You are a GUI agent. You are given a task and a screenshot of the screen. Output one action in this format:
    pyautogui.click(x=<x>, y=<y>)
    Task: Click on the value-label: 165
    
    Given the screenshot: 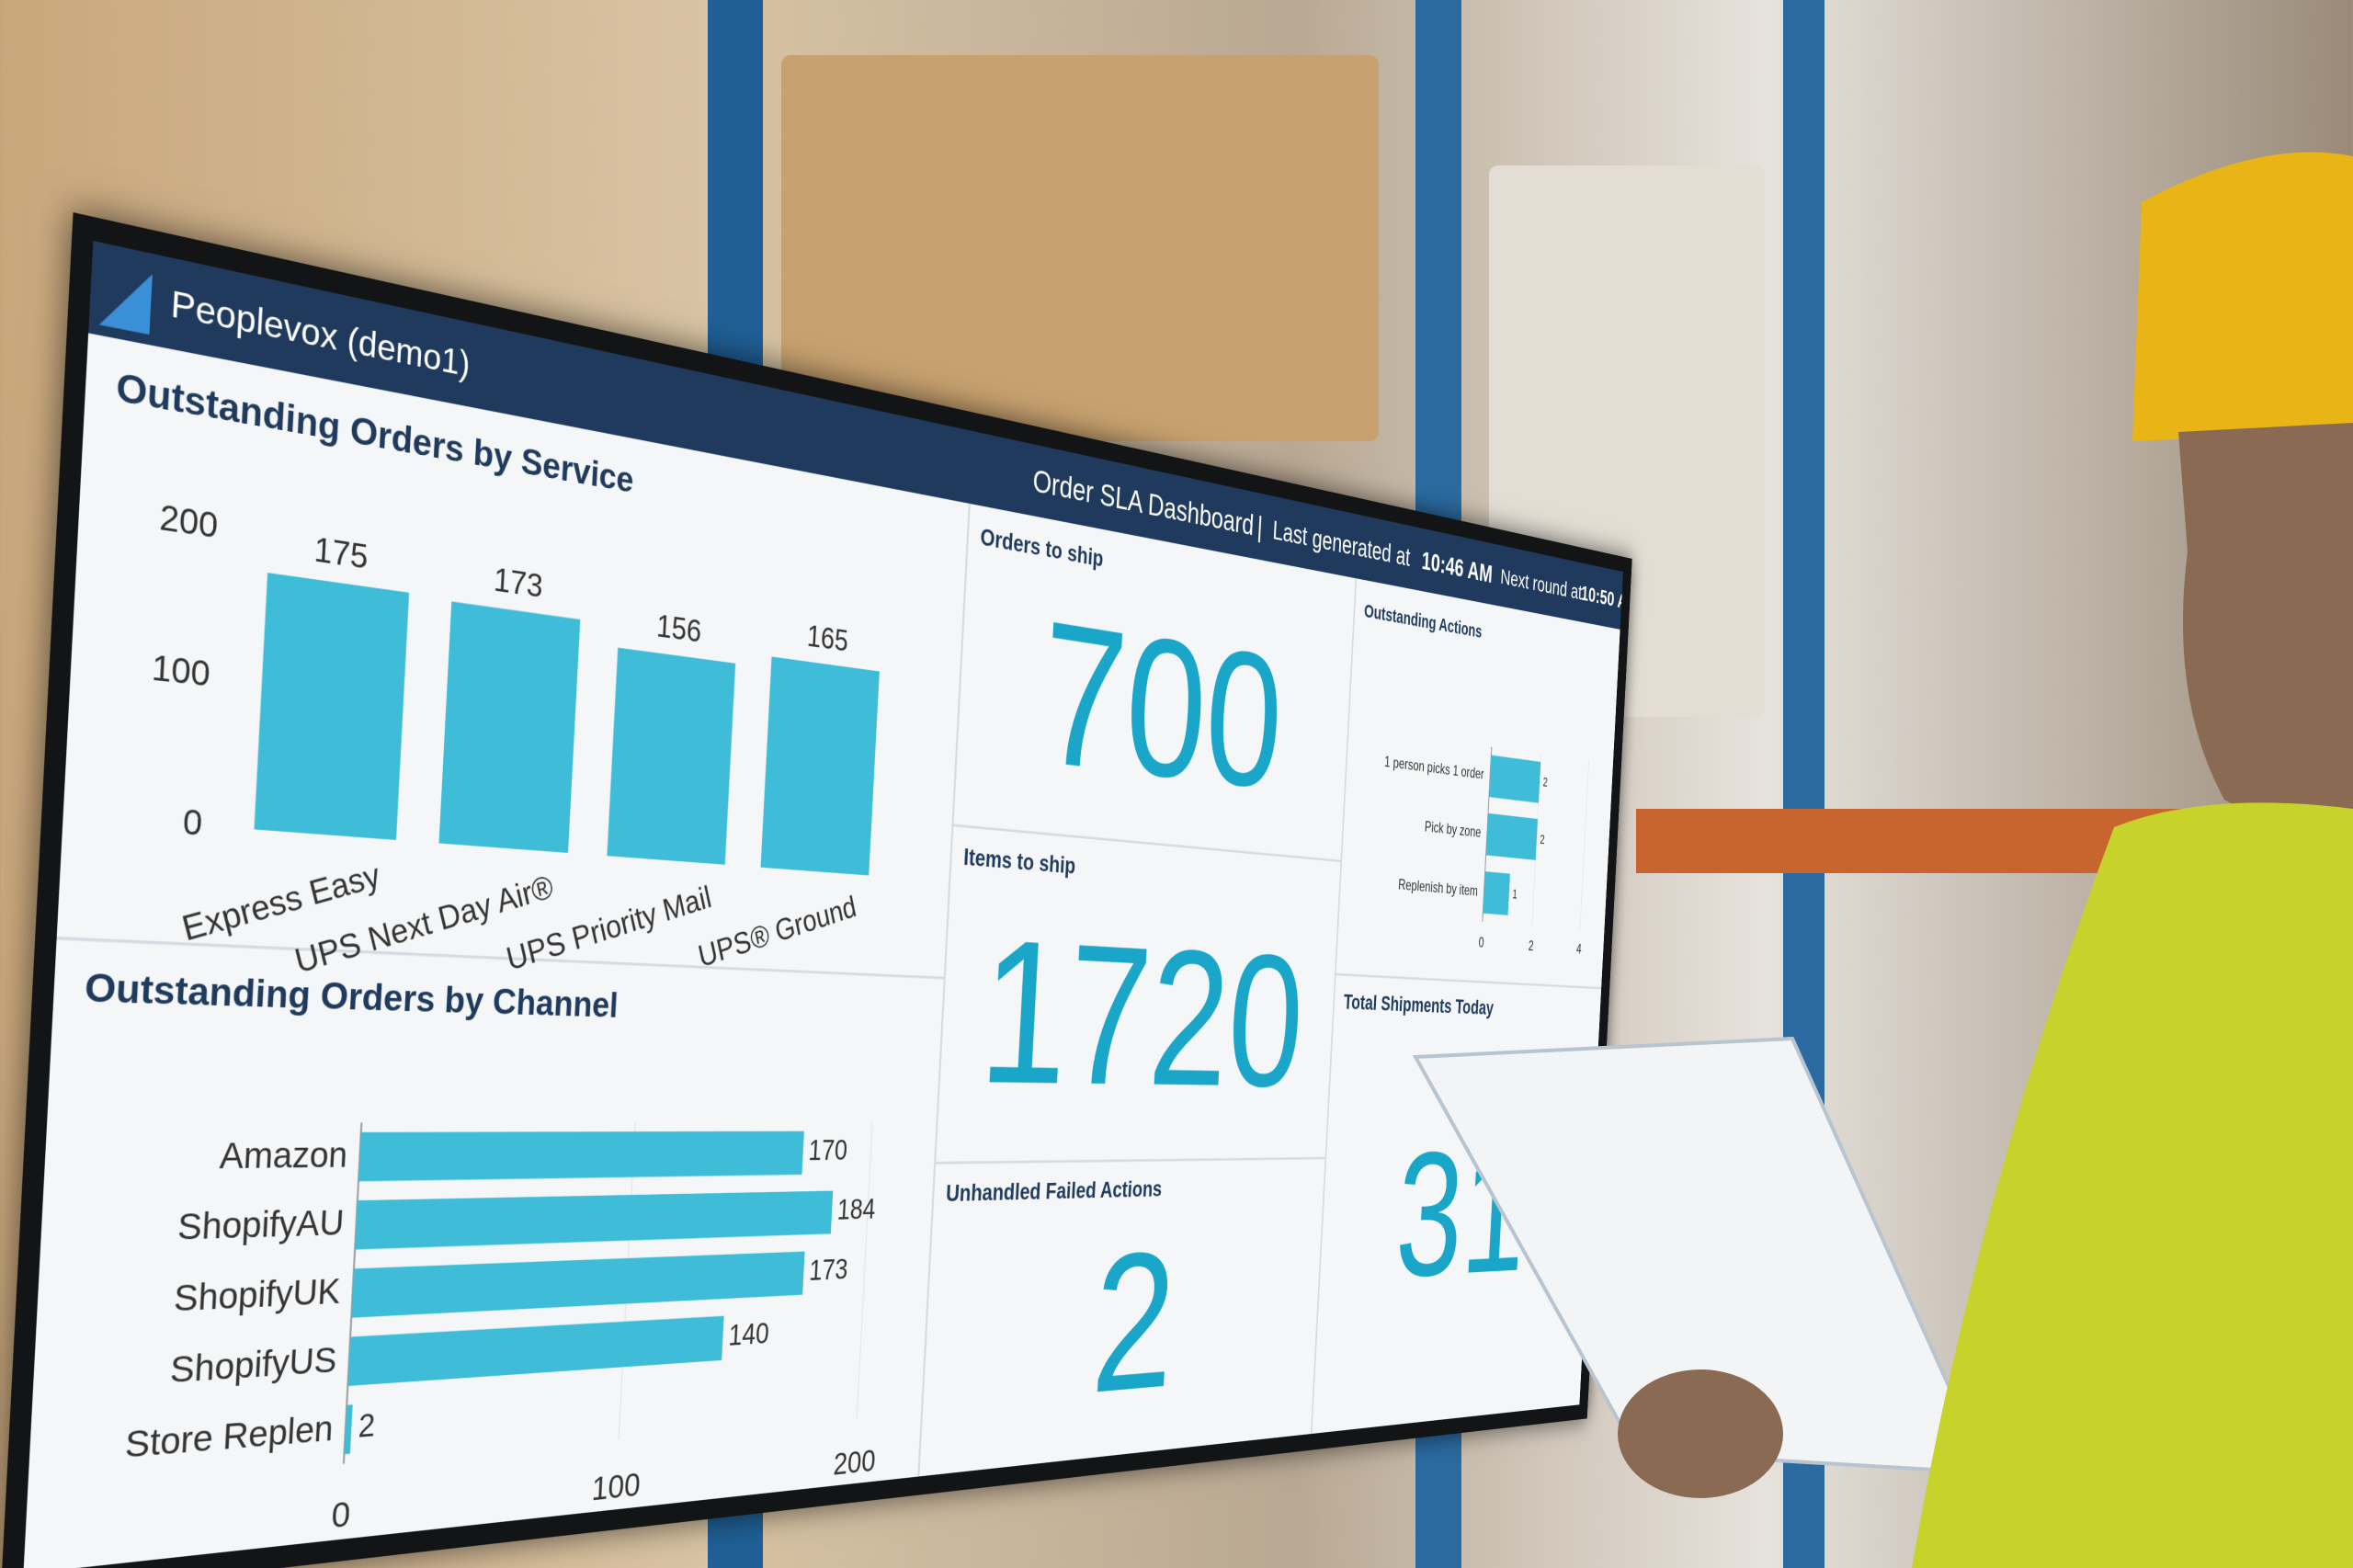 What is the action you would take?
    pyautogui.click(x=827, y=638)
    